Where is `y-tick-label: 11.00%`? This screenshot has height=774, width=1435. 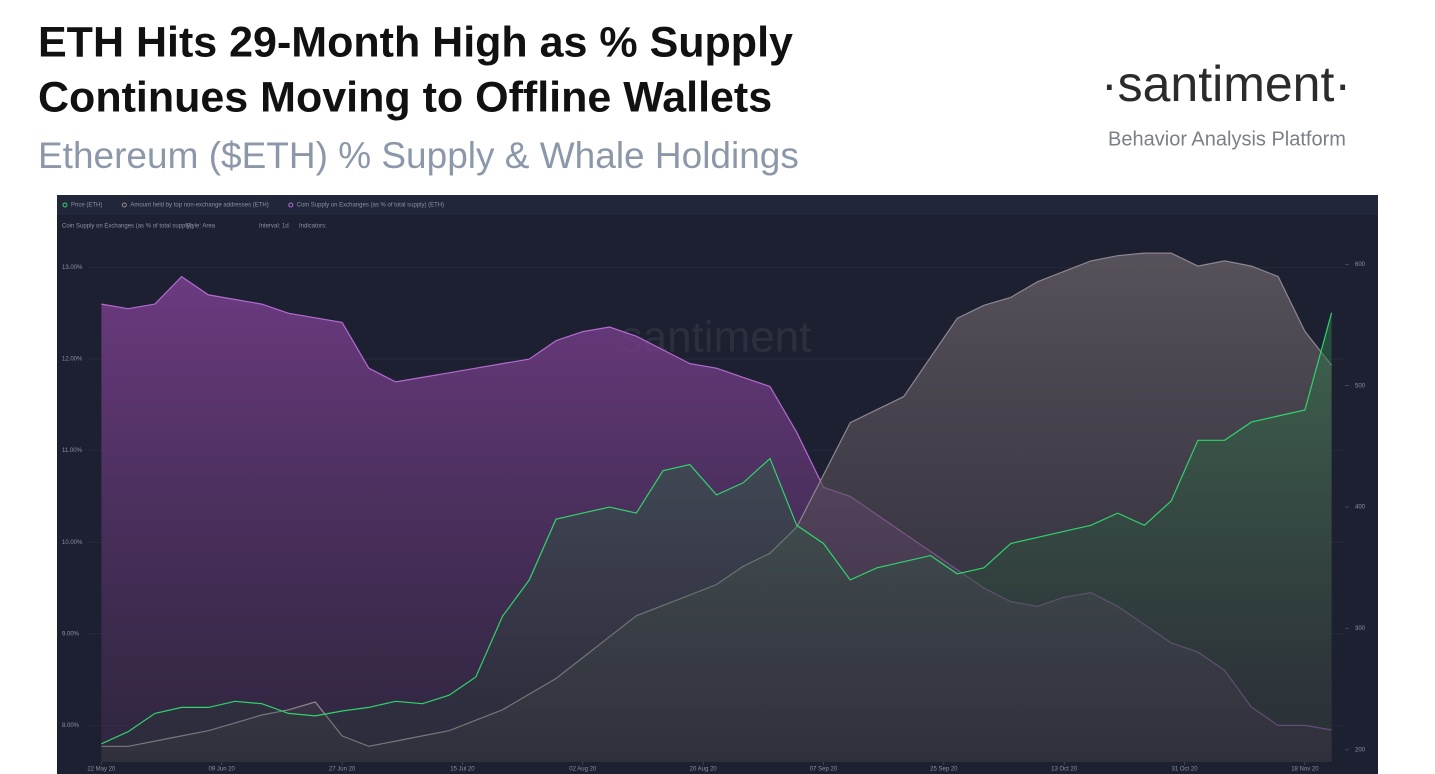 y-tick-label: 11.00% is located at coordinates (72, 451).